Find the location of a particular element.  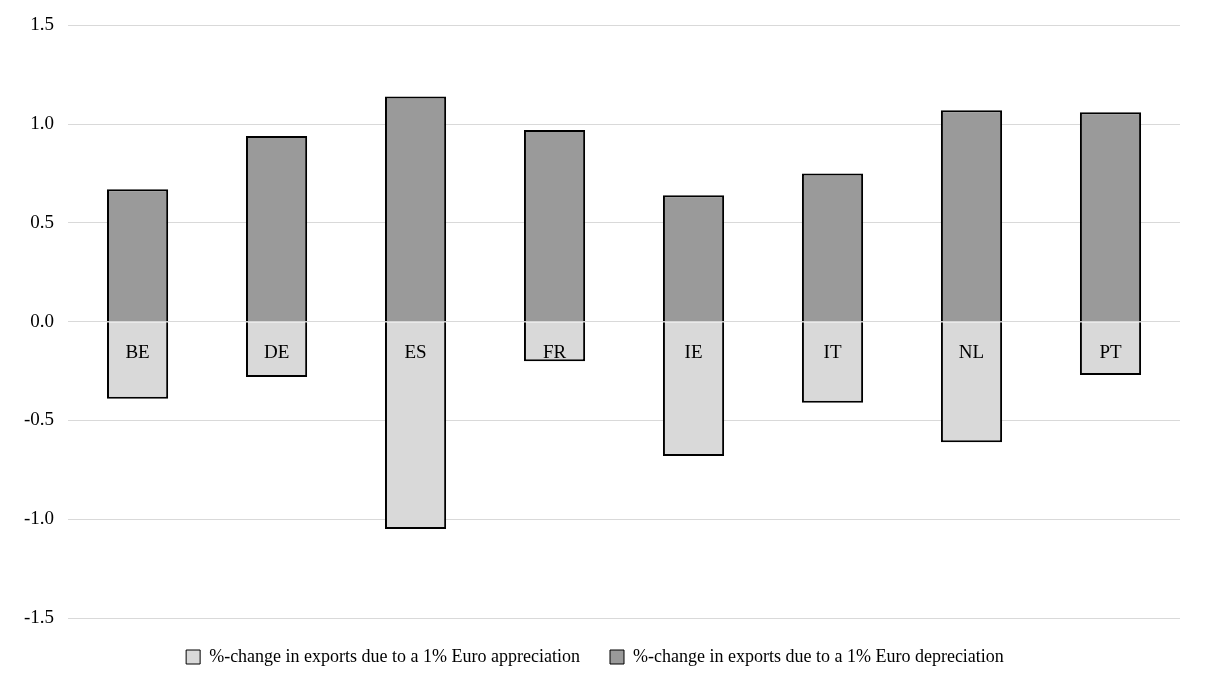

y-tick-label: -1.0 is located at coordinates (39, 518).